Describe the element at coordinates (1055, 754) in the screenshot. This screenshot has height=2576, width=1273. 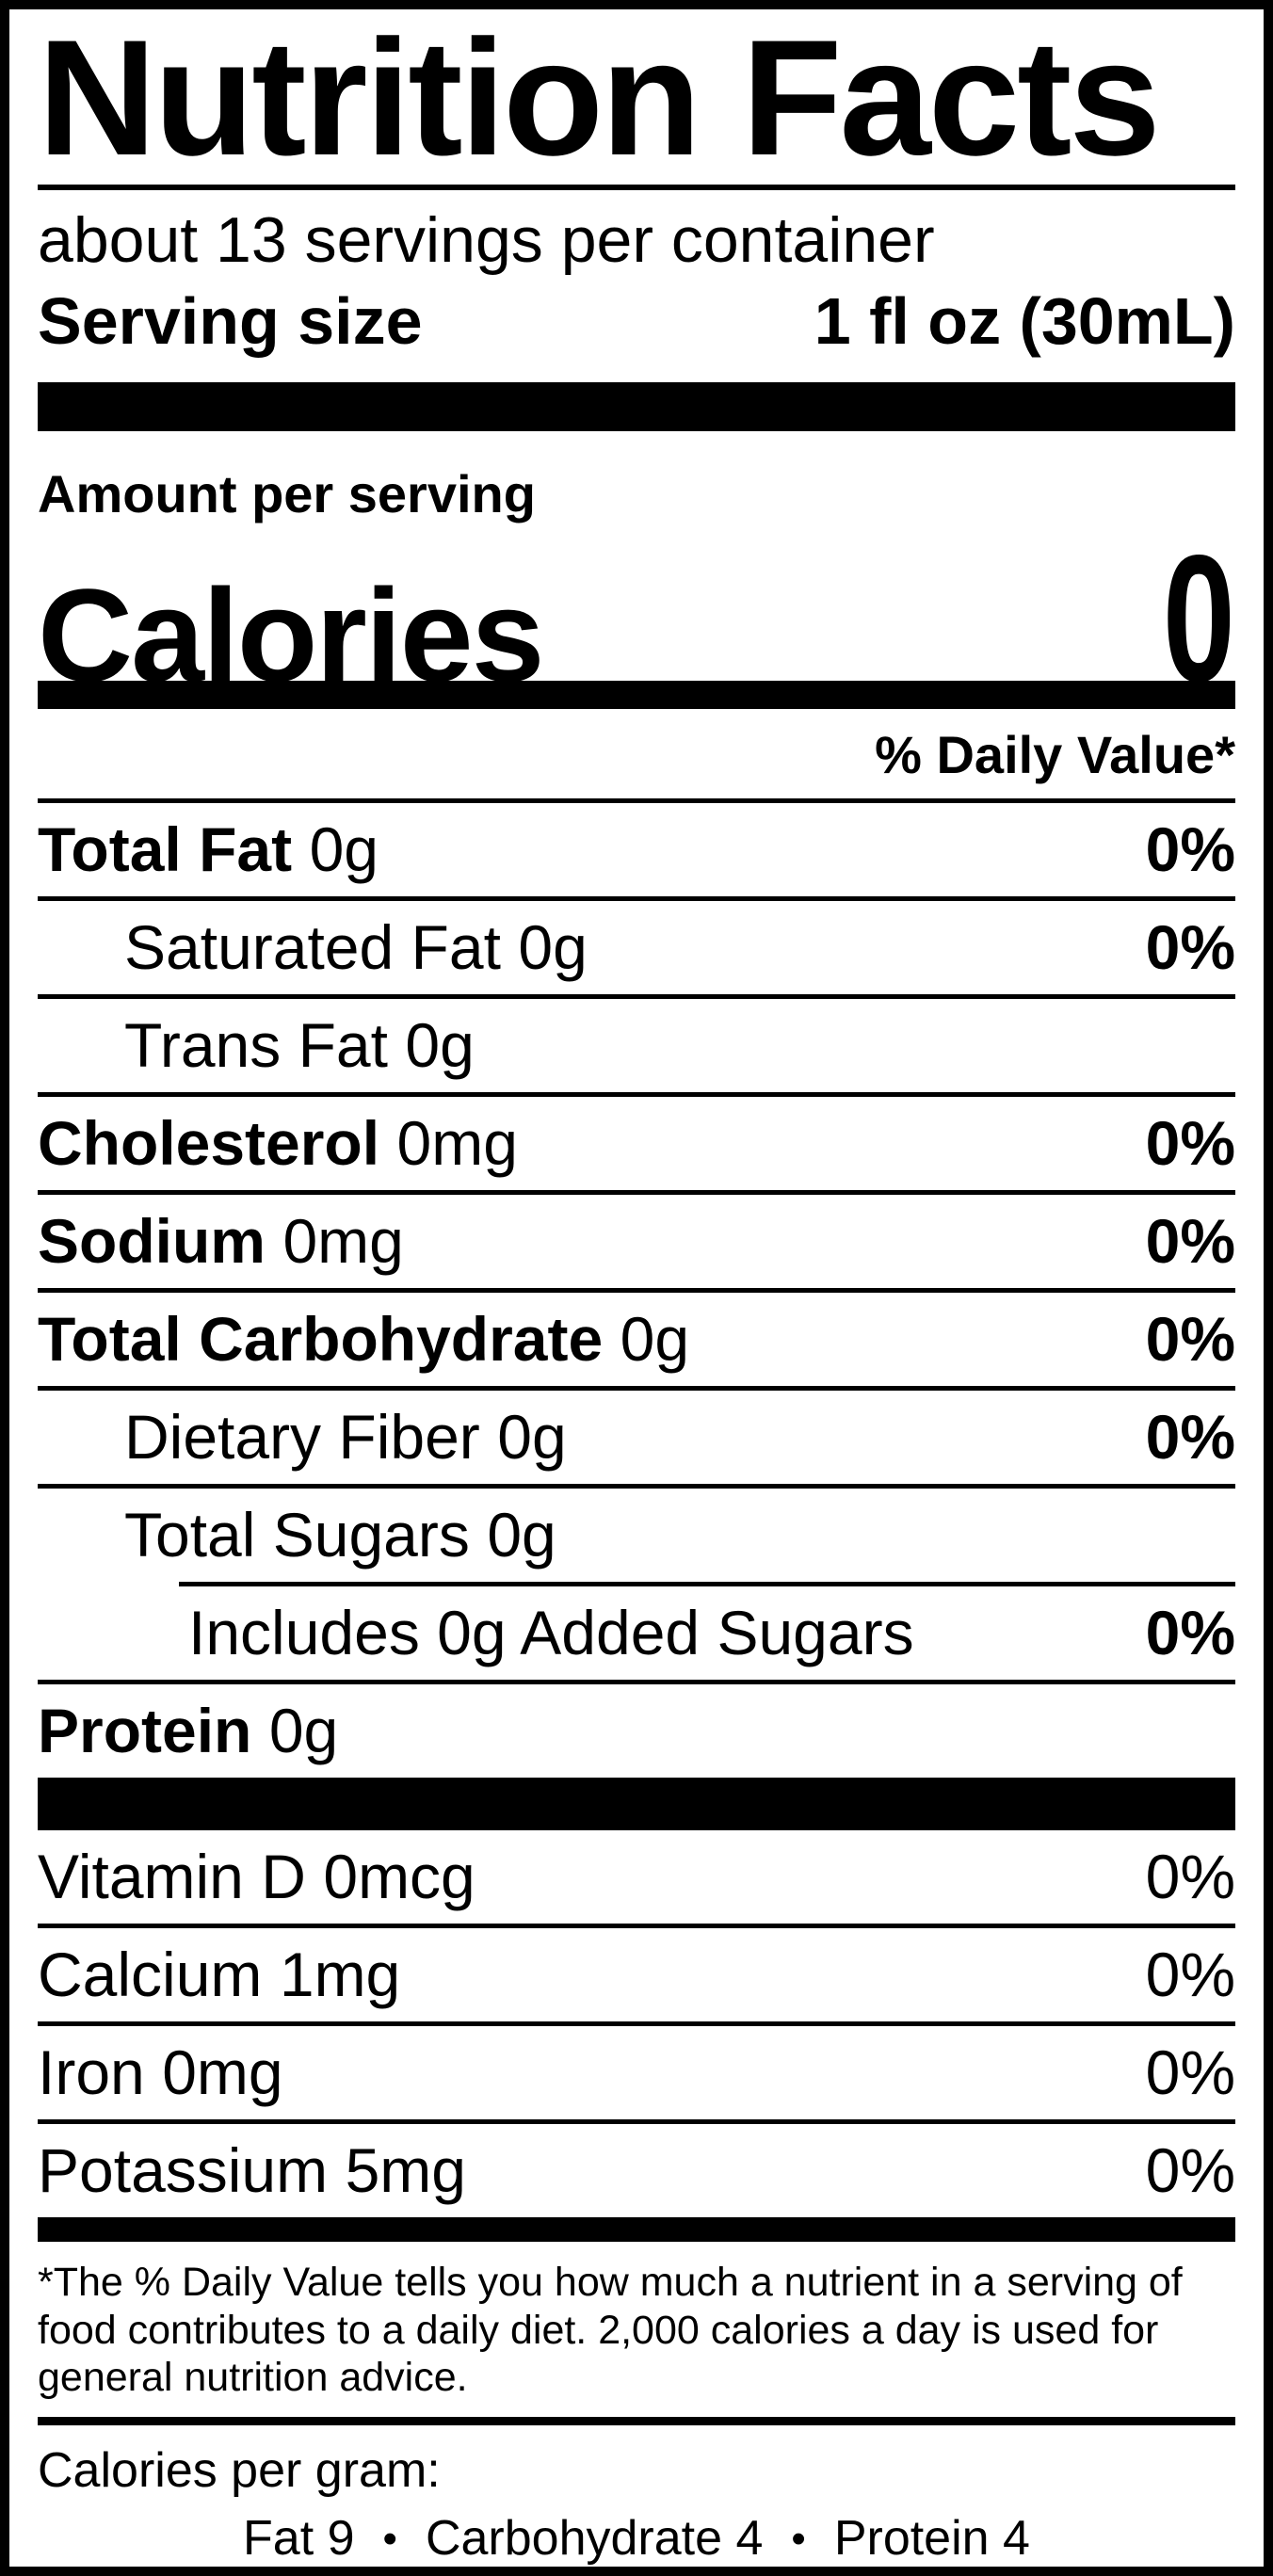
I see `daily-value-header: % Daily Value*` at that location.